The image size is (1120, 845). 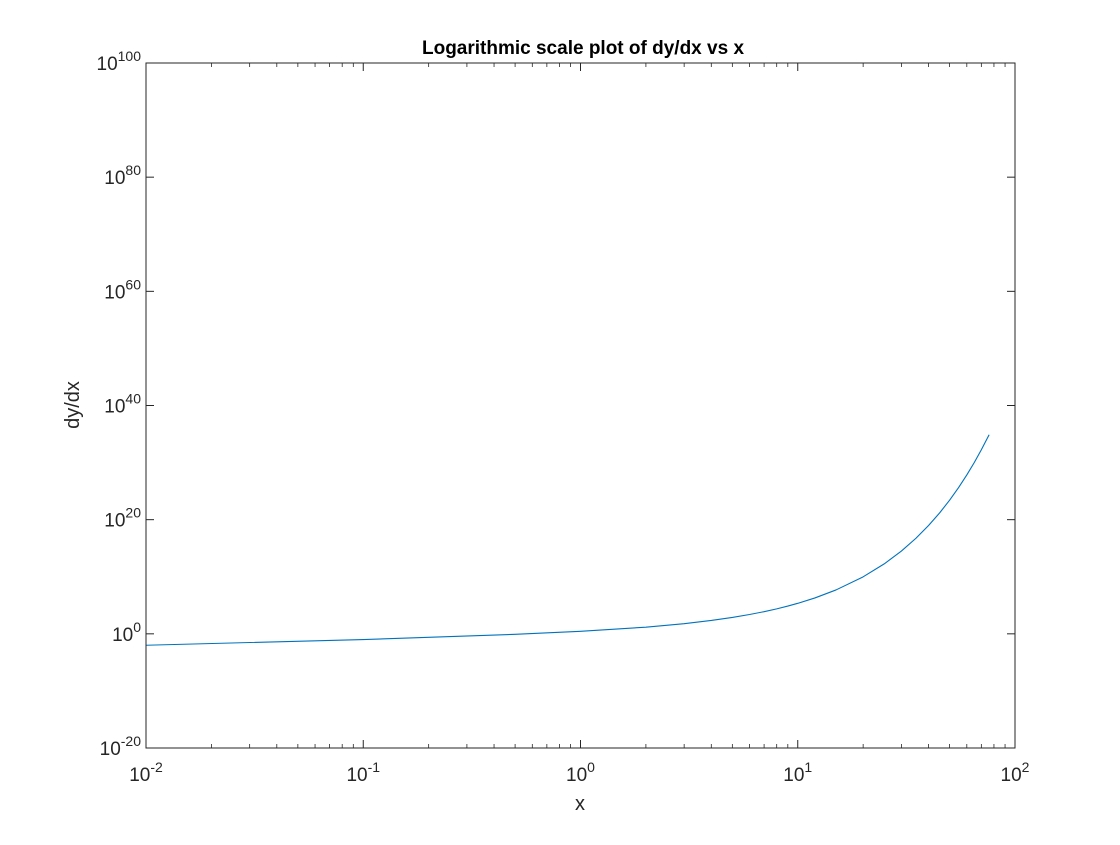 I want to click on y-tick-label: 1080, so click(x=122, y=175).